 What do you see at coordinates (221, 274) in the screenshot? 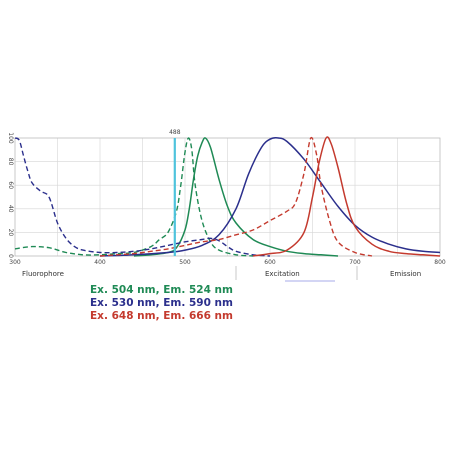
I see `header-bar: Fluorophore Excitation Emission` at bounding box center [221, 274].